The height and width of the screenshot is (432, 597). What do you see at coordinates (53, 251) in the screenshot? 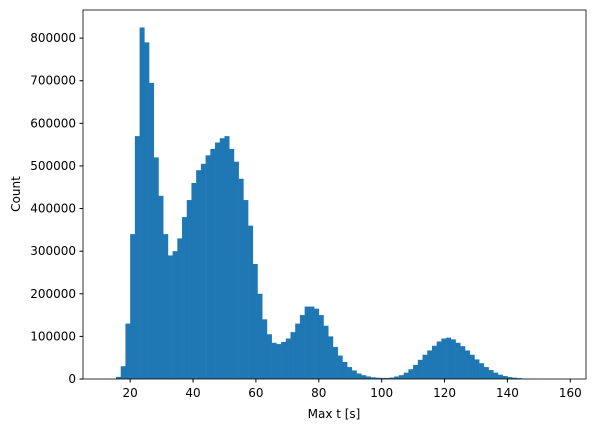
I see `y-tick-label: 300000` at bounding box center [53, 251].